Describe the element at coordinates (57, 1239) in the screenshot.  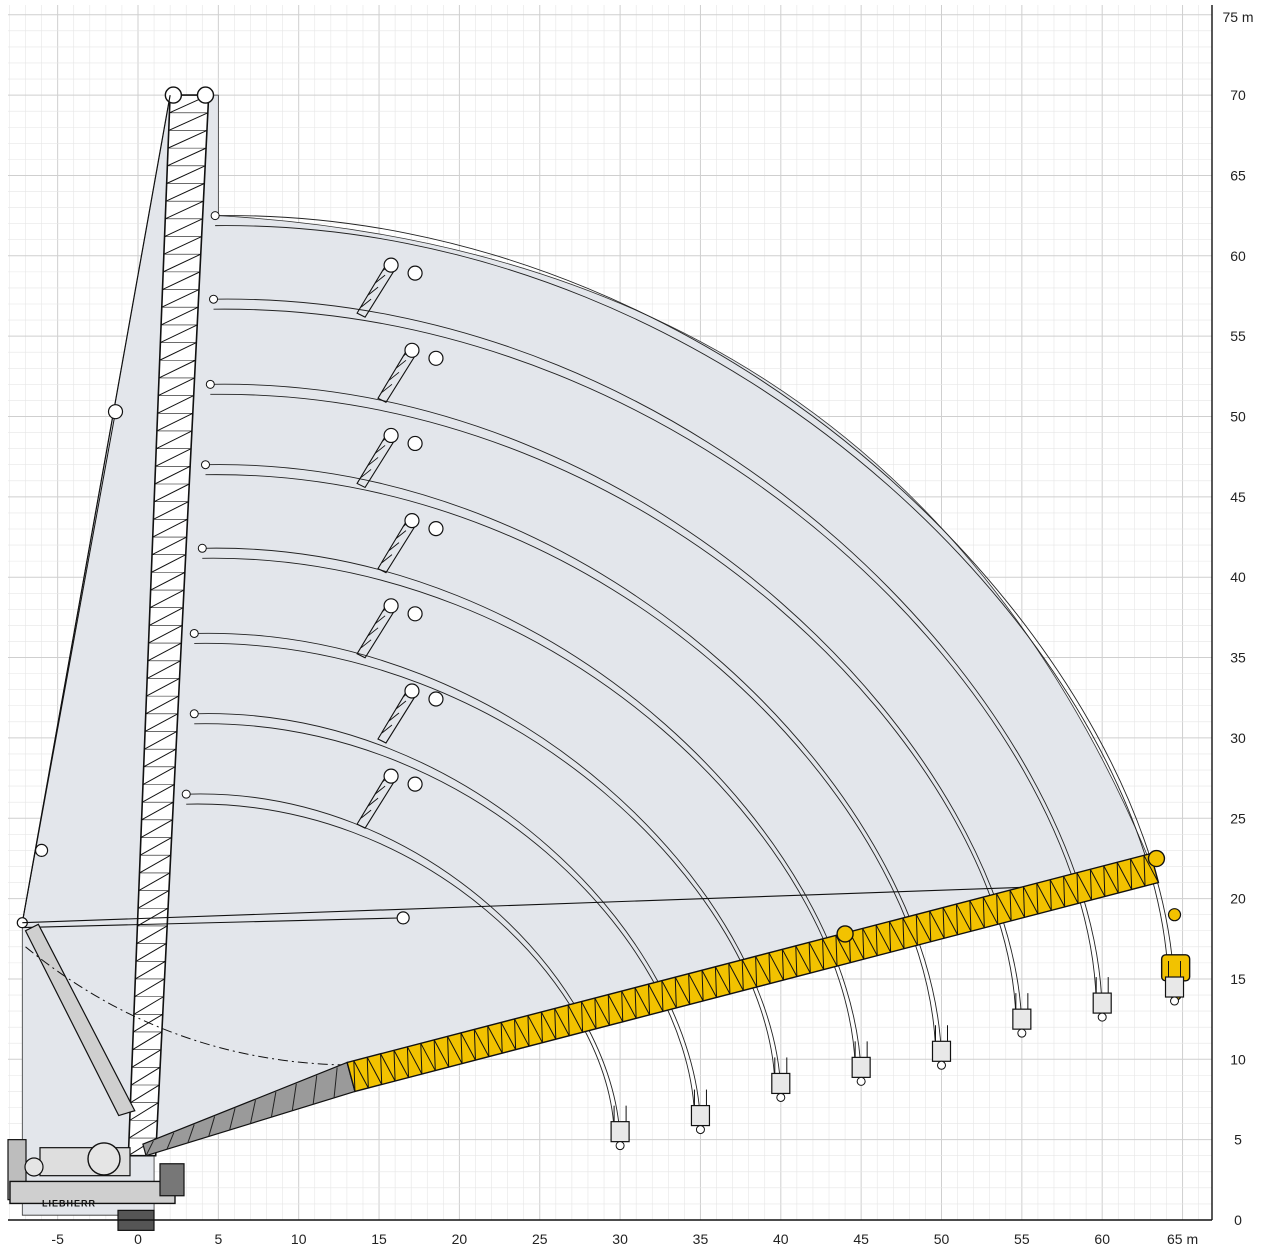
I see `x-tick-label: -5` at that location.